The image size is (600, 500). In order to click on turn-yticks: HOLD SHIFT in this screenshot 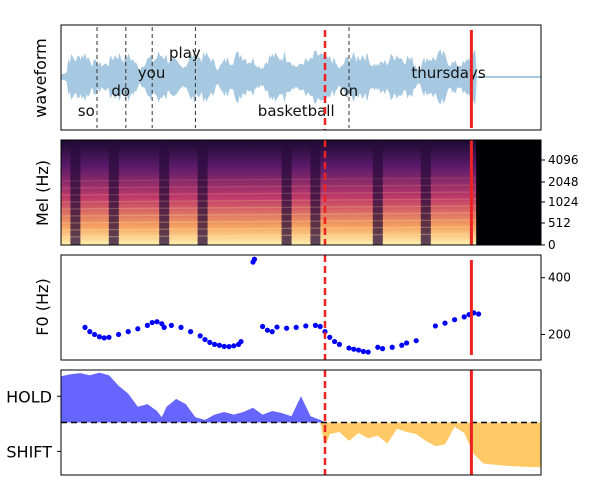, I will do `click(33, 424)`.